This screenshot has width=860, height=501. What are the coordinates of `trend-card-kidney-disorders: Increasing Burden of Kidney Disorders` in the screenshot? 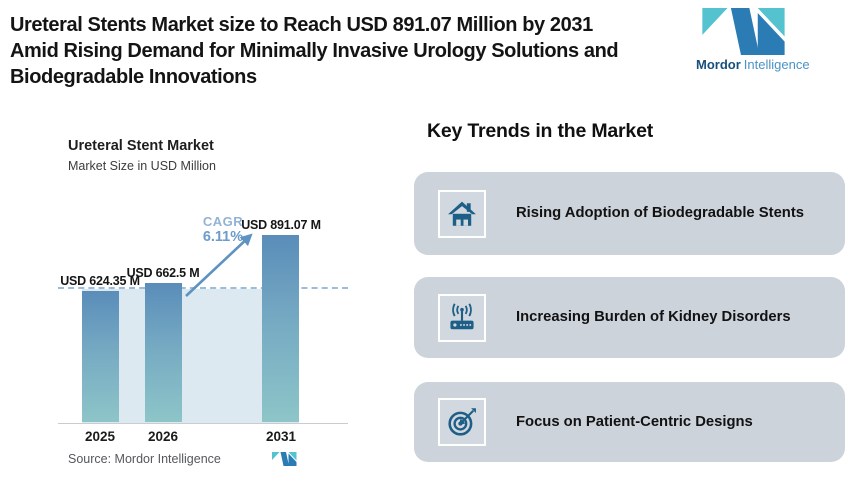 It's located at (629, 317).